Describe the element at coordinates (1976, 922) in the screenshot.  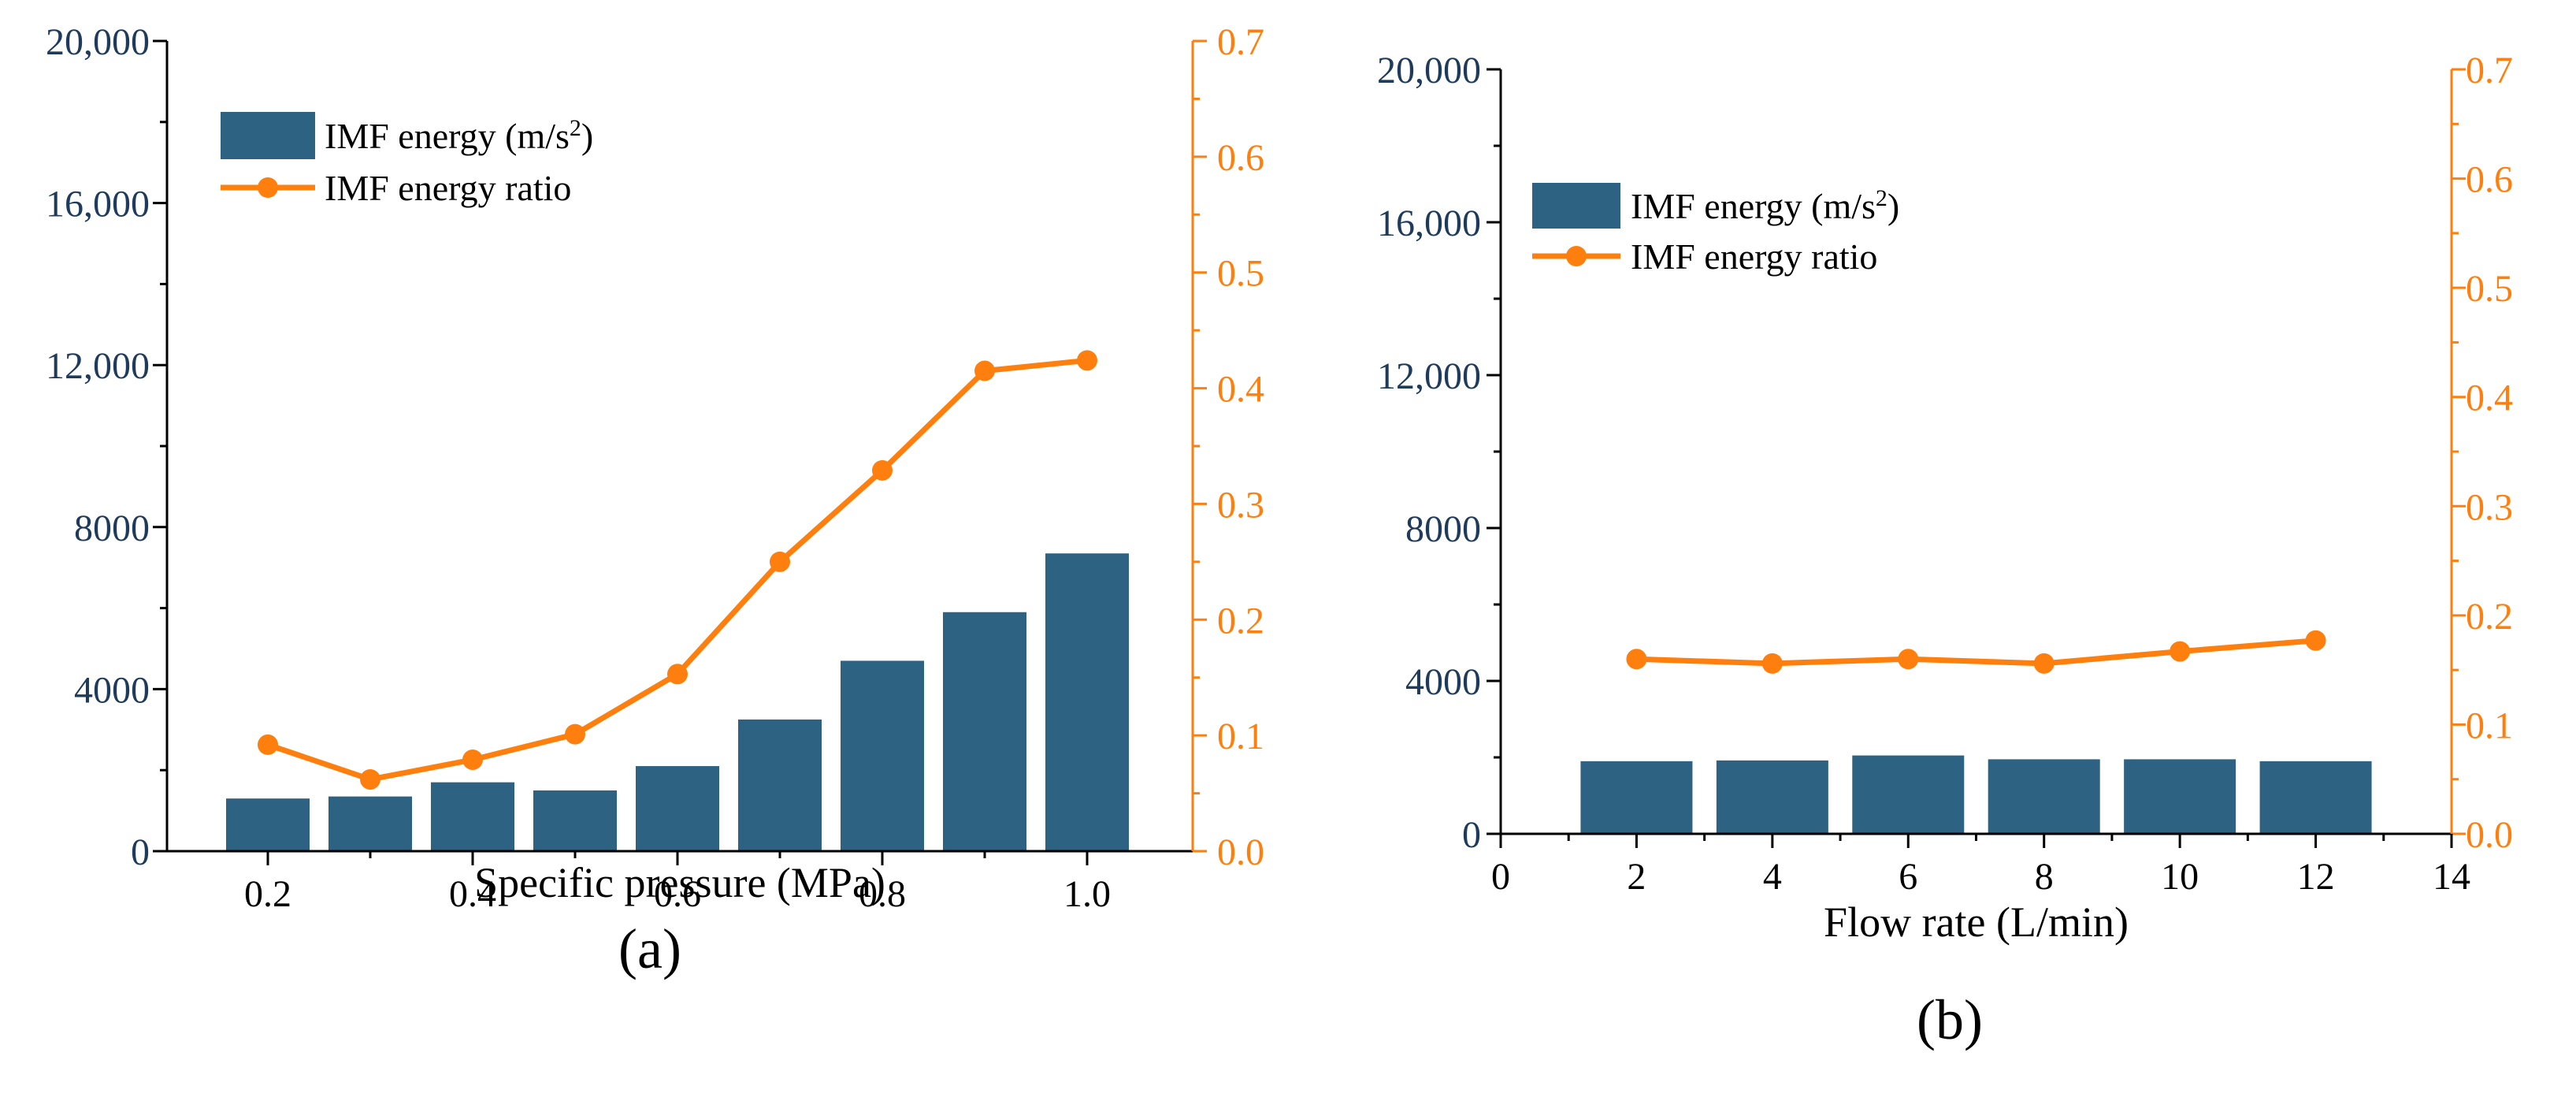
I see `x-axis-label: Flow rate (L/min)` at that location.